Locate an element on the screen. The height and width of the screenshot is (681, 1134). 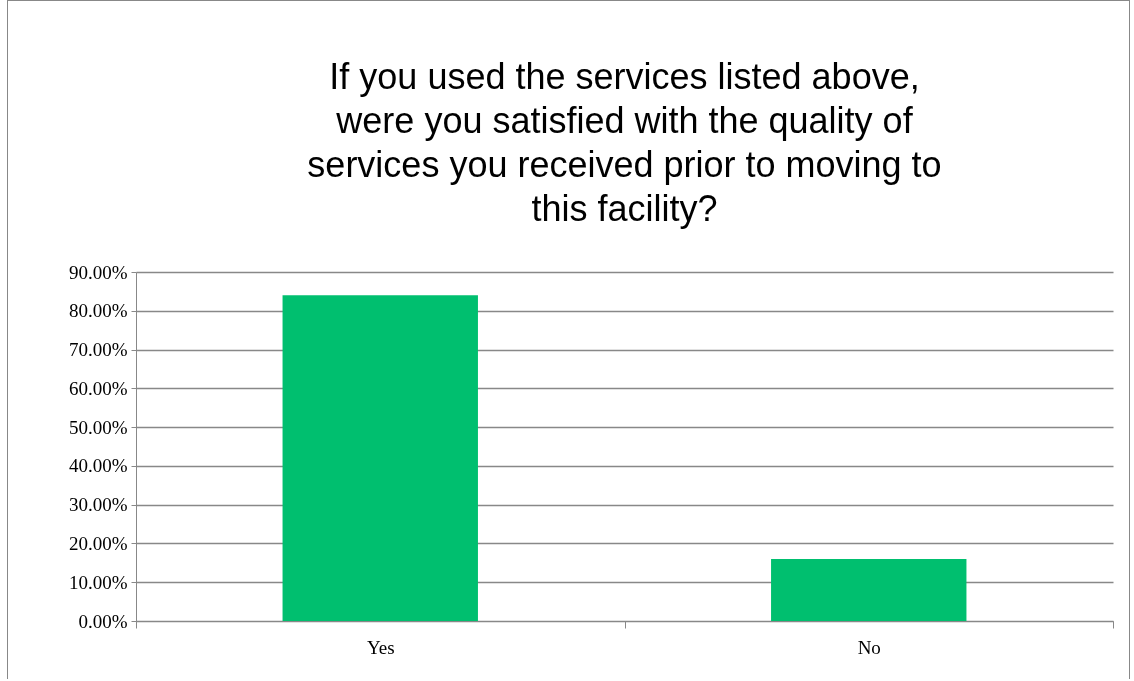
y-tick-label: 90.00% is located at coordinates (98, 272).